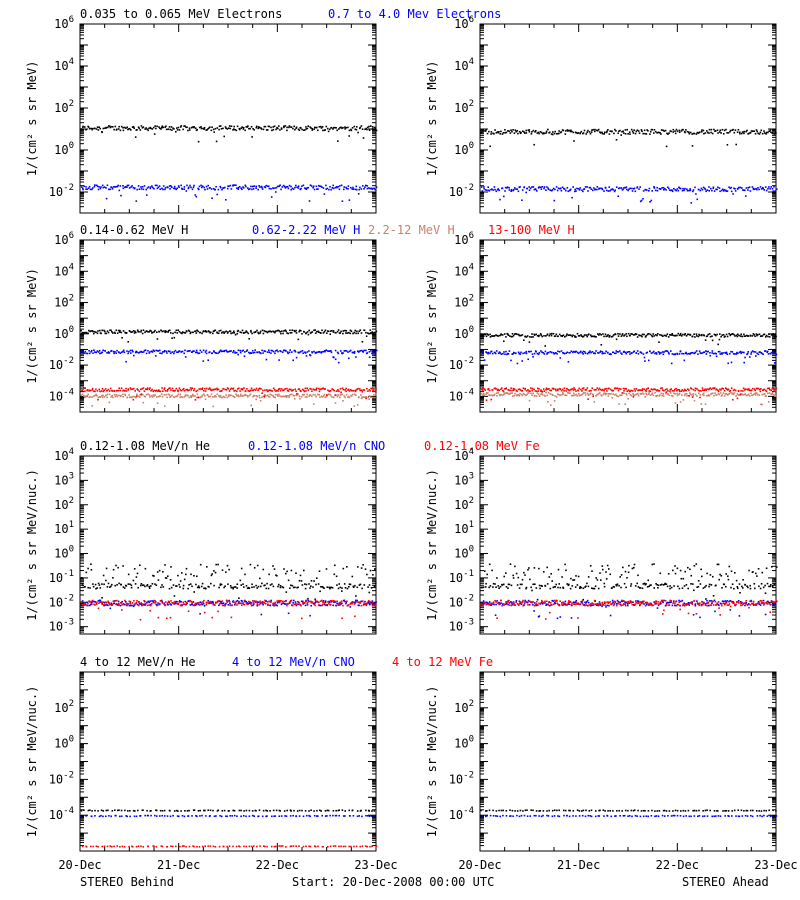  I want to click on y-tick-label: 104, so click(64, 65).